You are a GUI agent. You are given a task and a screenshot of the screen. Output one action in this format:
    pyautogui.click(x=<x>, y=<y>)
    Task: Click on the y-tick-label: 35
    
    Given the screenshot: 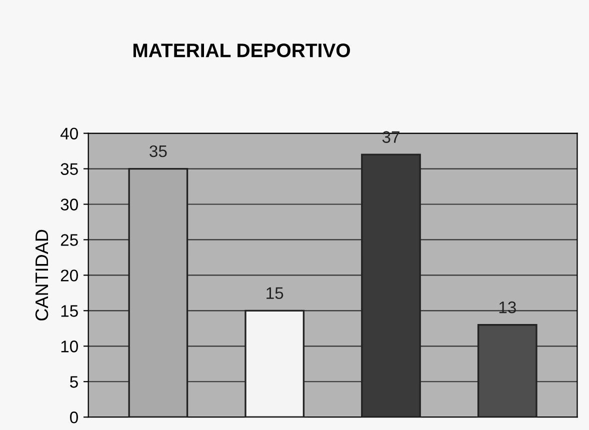 What is the action you would take?
    pyautogui.click(x=69, y=169)
    